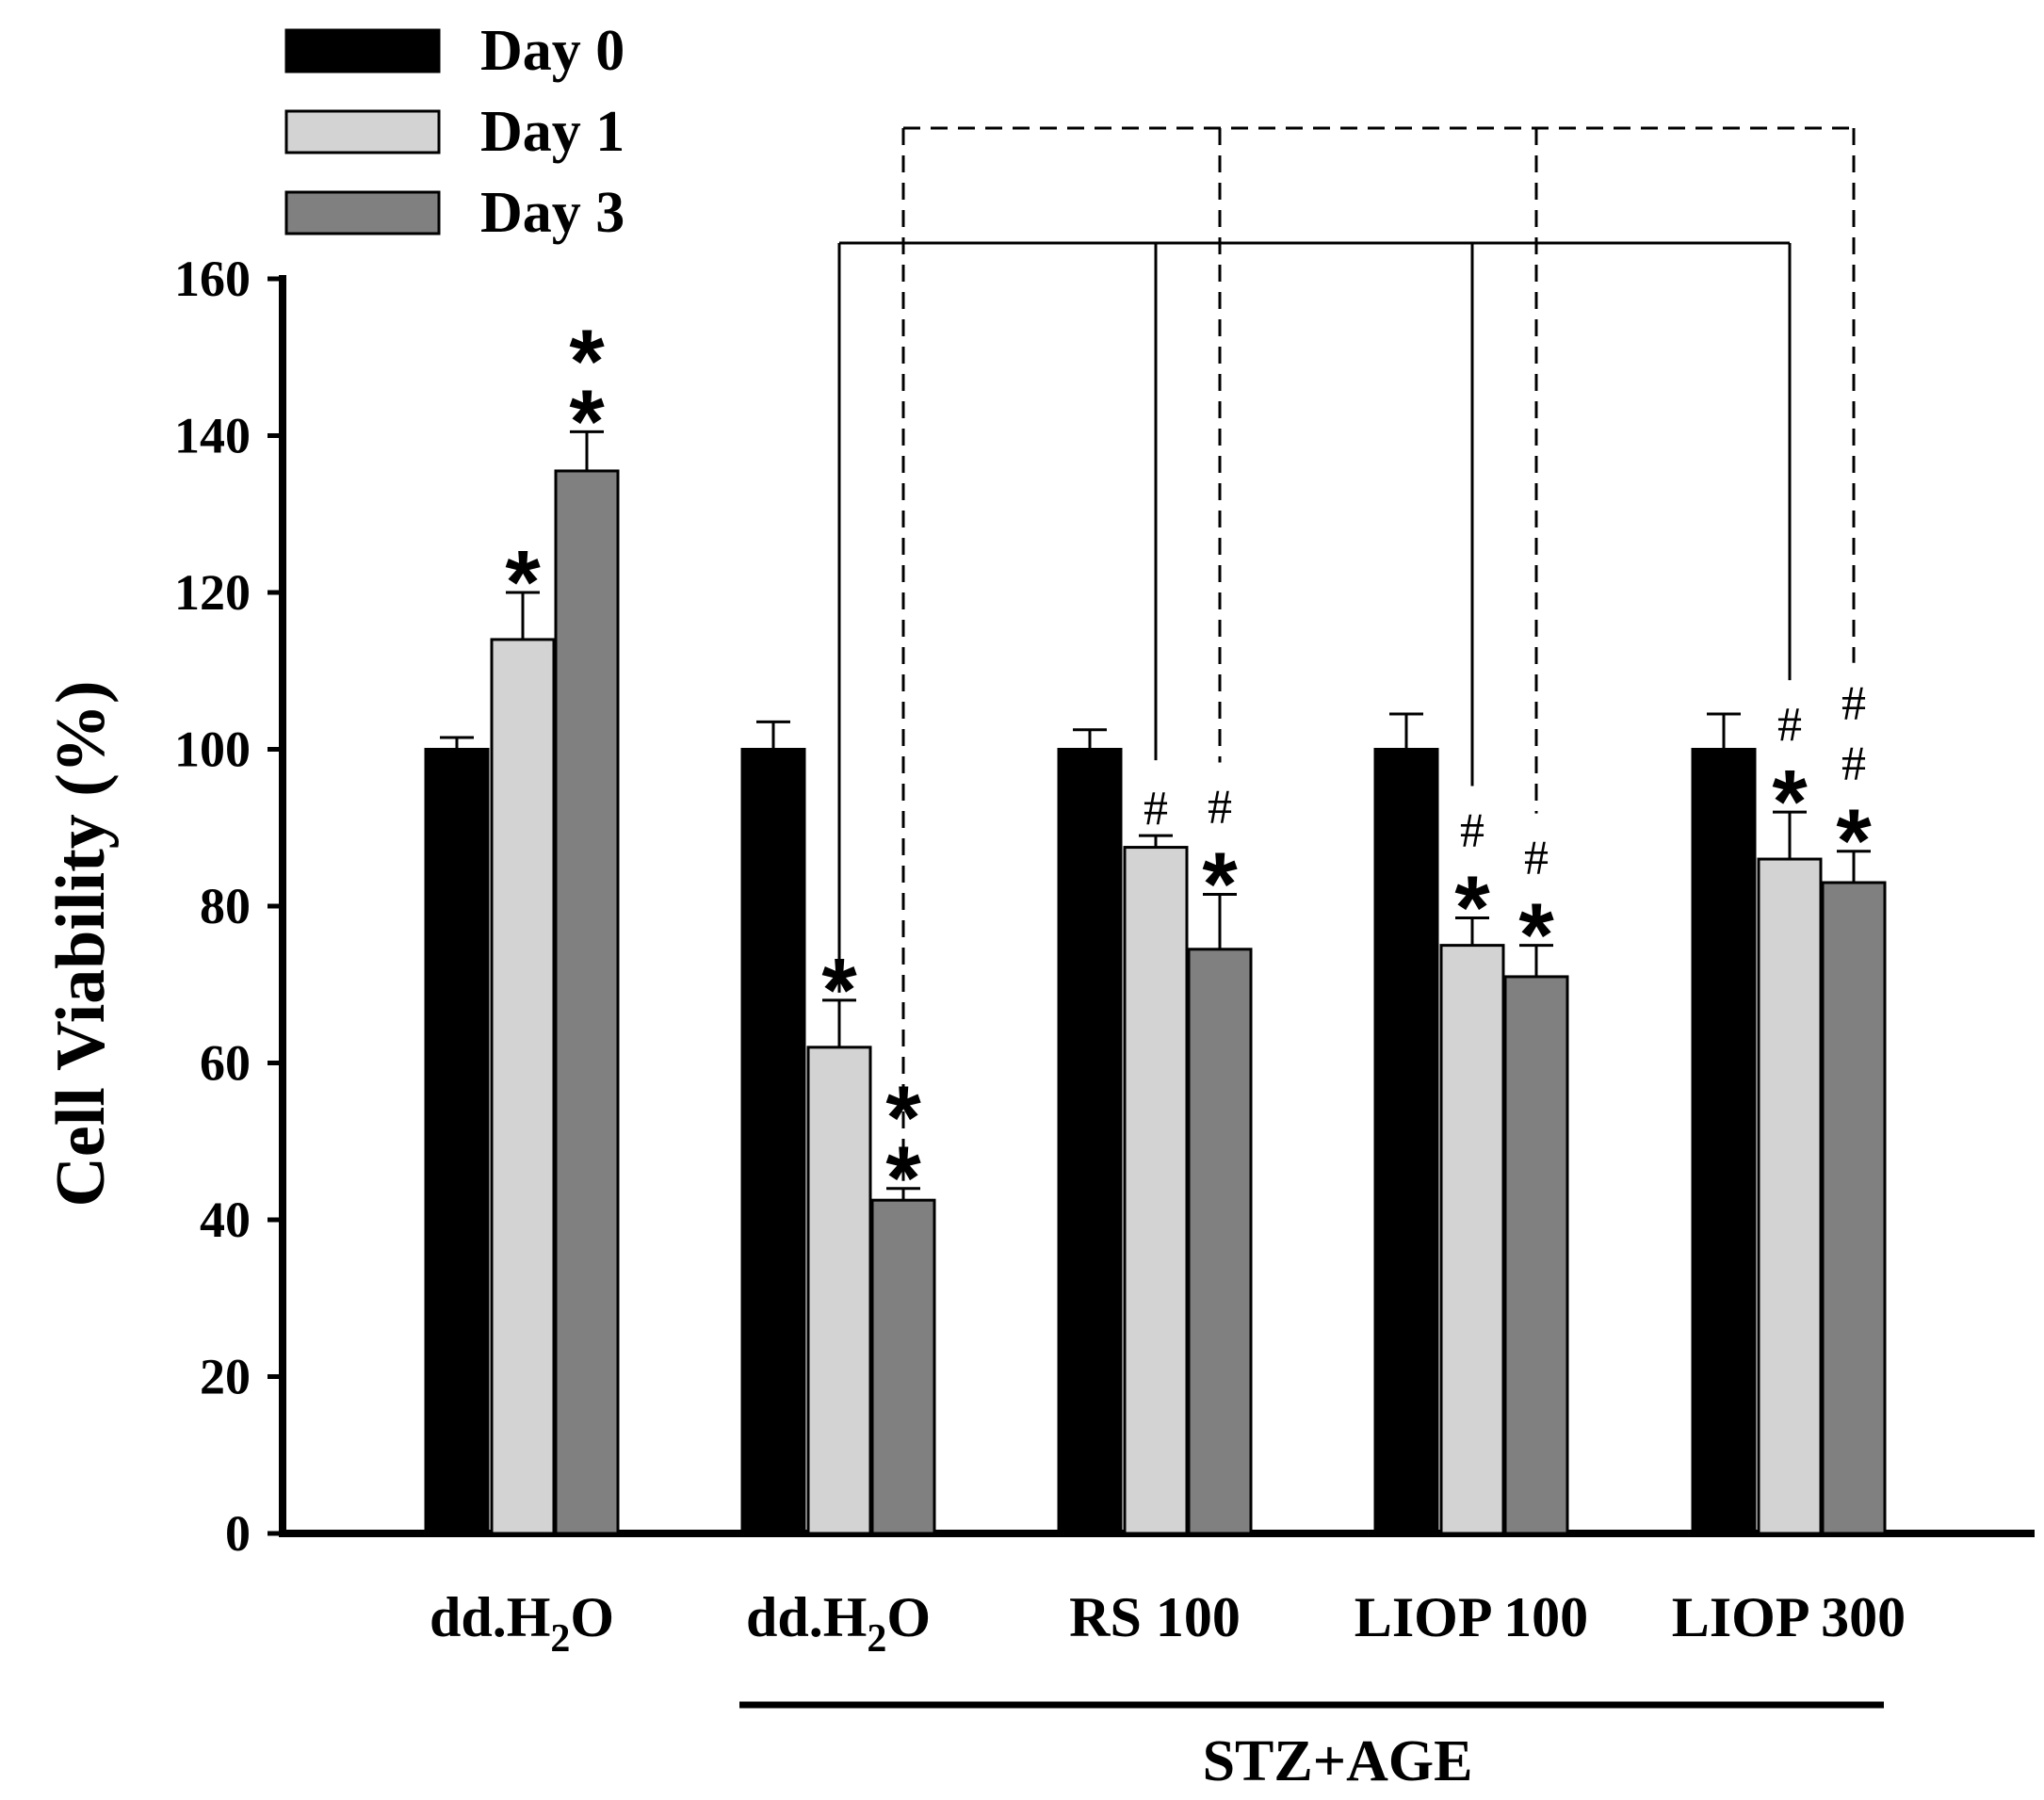 This screenshot has width=2044, height=1800. What do you see at coordinates (552, 213) in the screenshot?
I see `legend-label: Day 3` at bounding box center [552, 213].